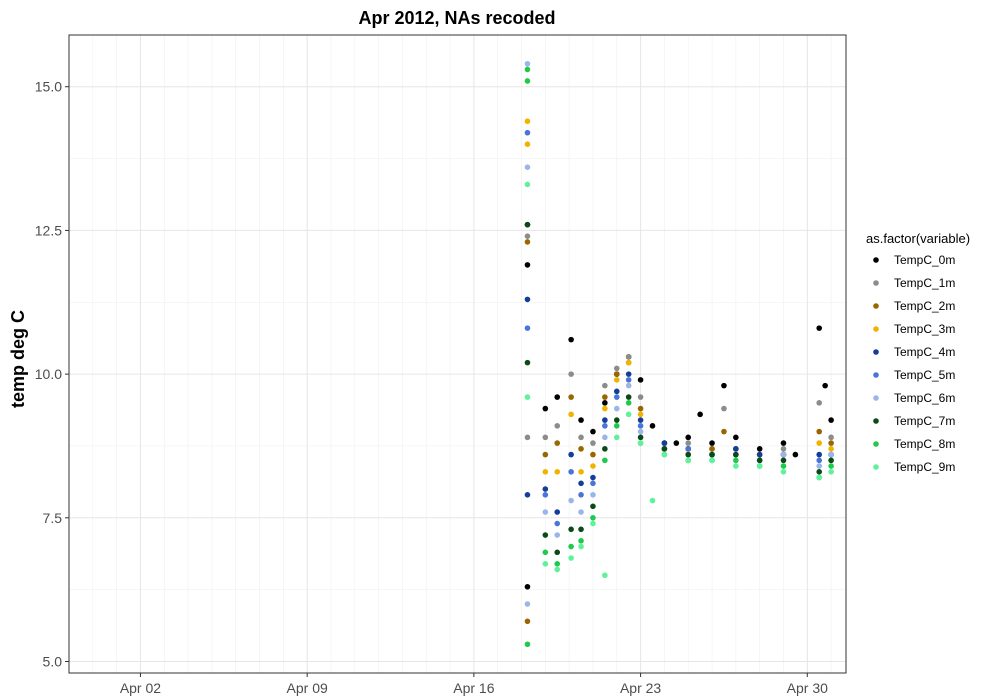 This screenshot has width=1000, height=700. I want to click on legend-item: TempC_5m, so click(914, 375).